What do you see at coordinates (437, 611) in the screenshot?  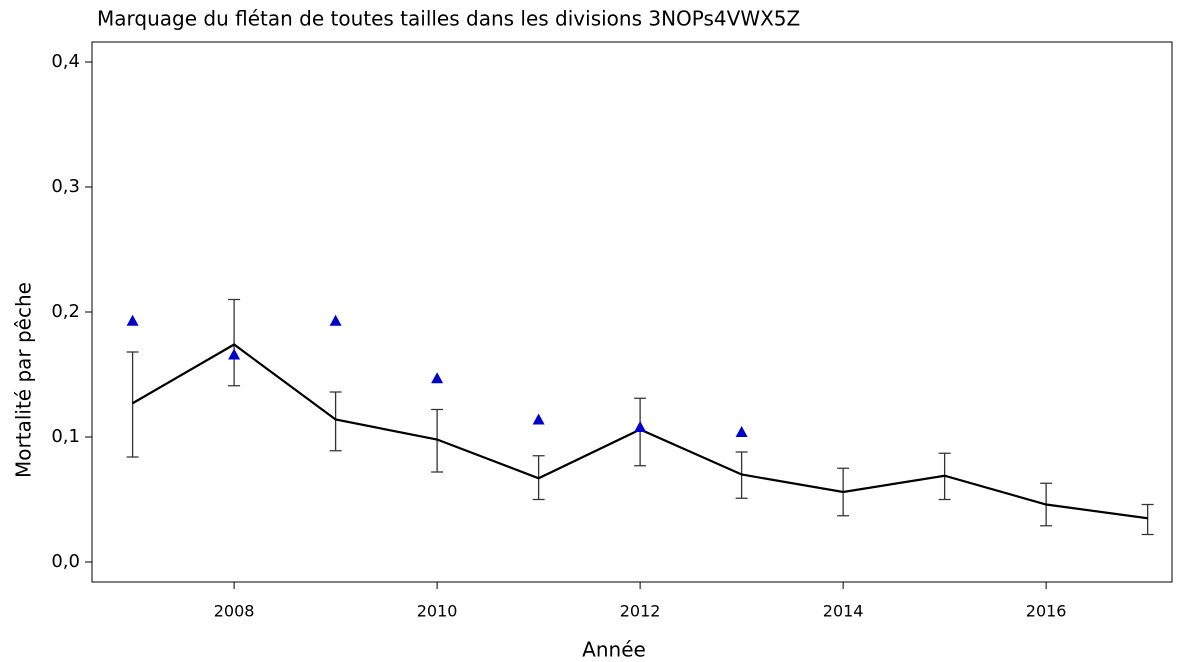 I see `x-tick-label: 2010` at bounding box center [437, 611].